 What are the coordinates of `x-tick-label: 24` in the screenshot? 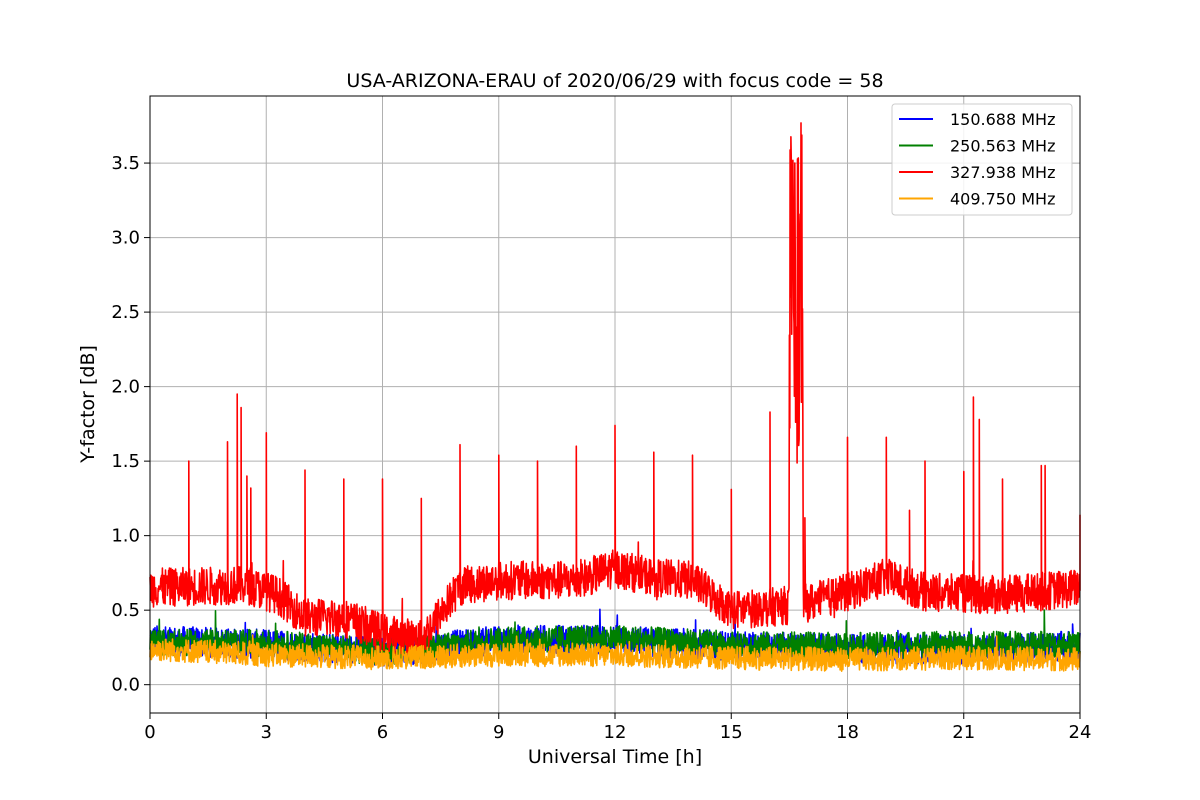 It's located at (1080, 732).